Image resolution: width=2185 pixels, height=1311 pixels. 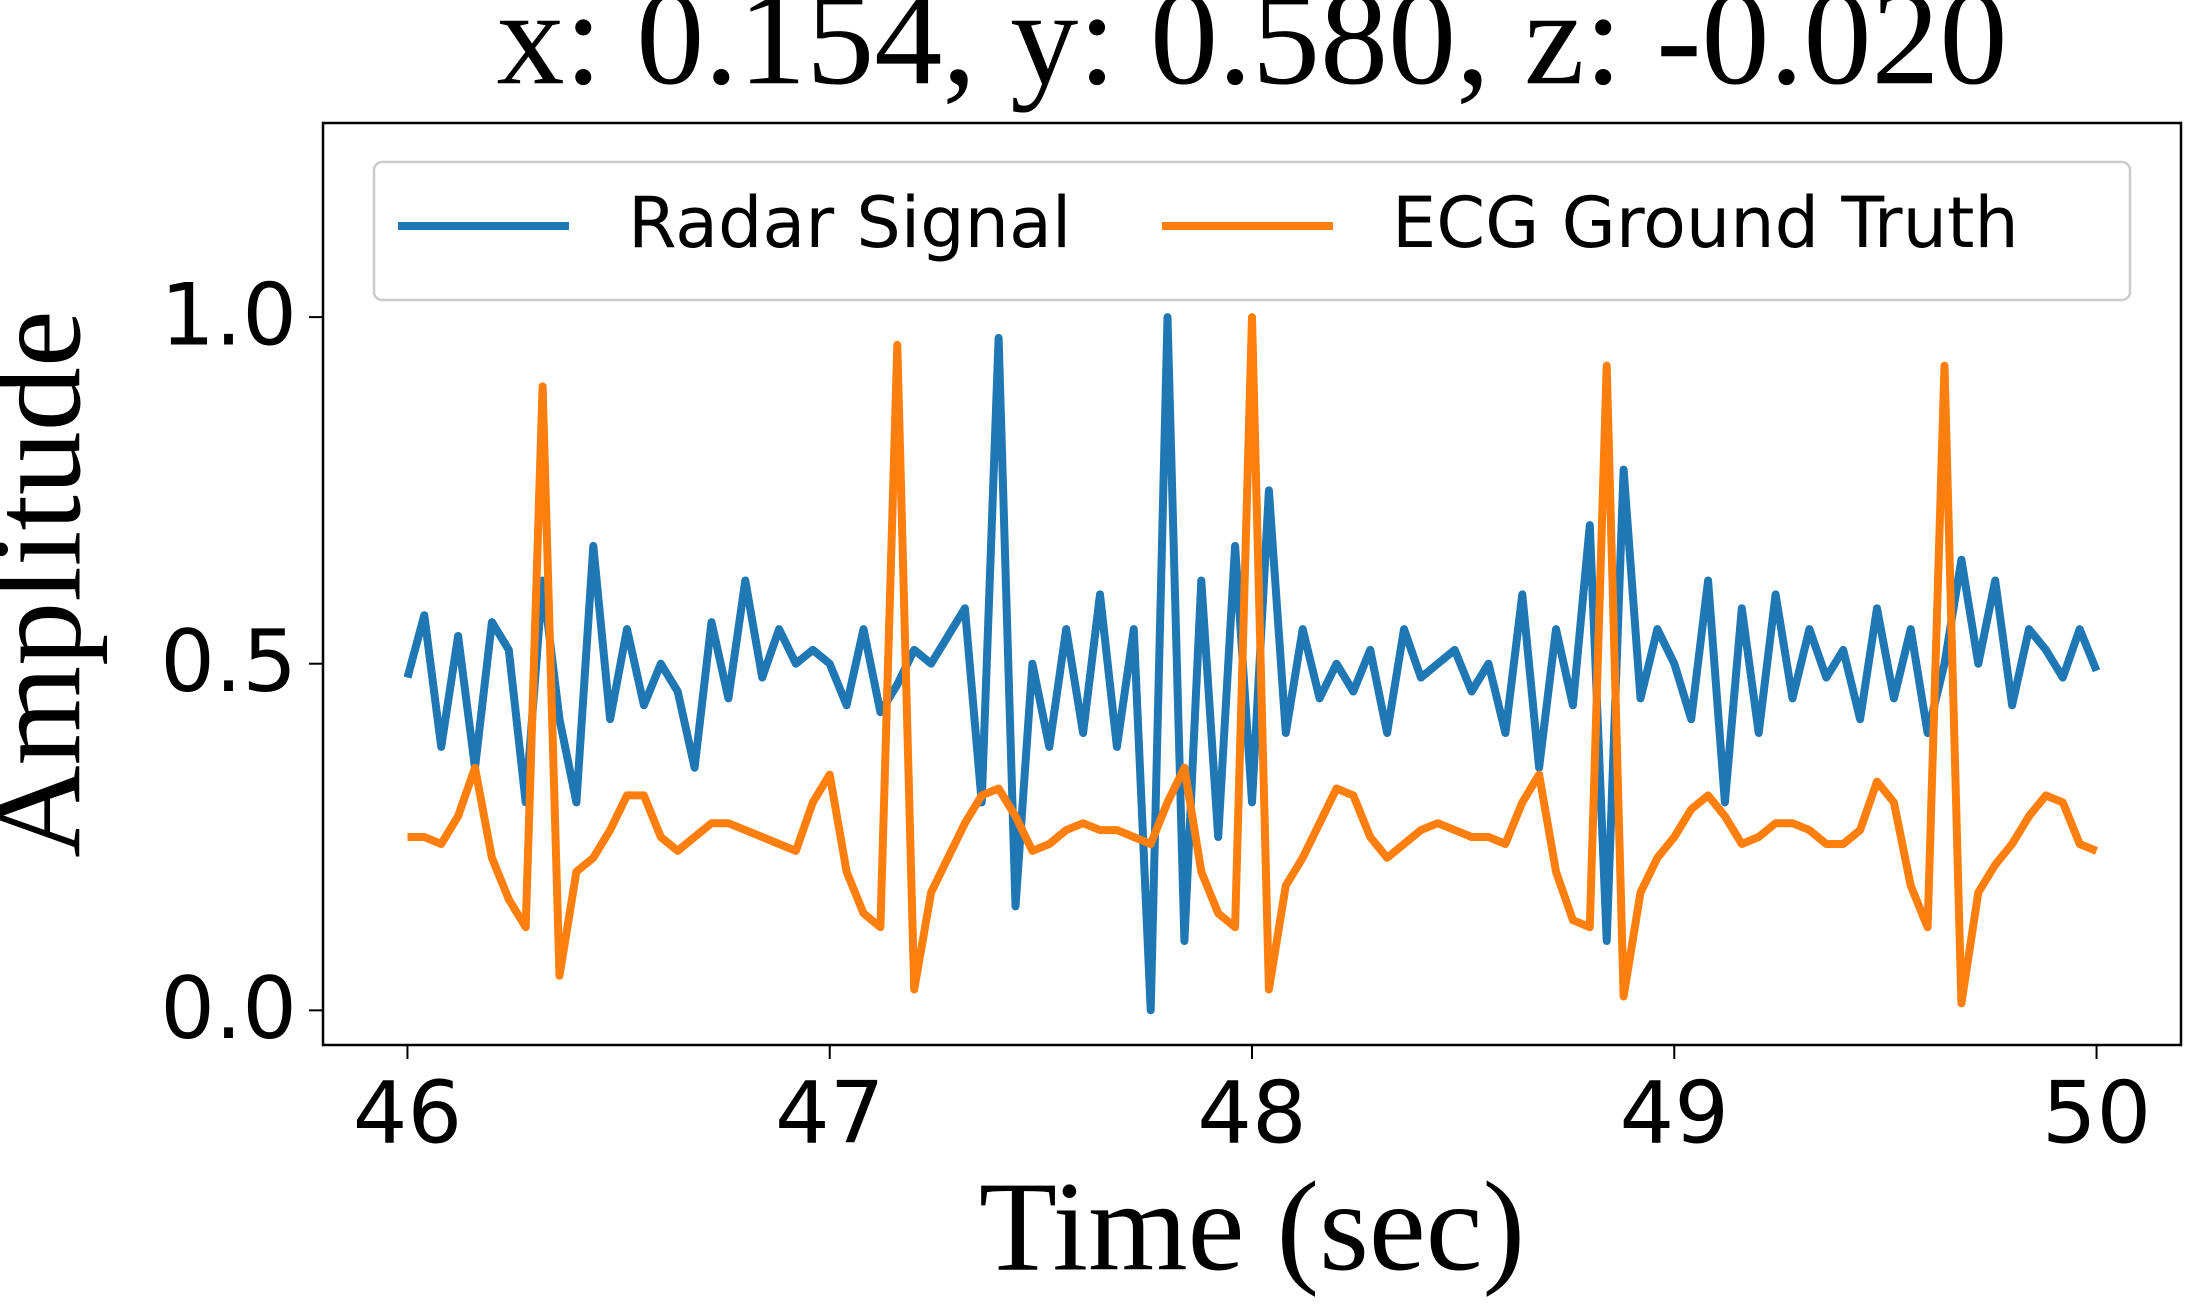 What do you see at coordinates (849, 223) in the screenshot?
I see `legend-label: Radar Signal` at bounding box center [849, 223].